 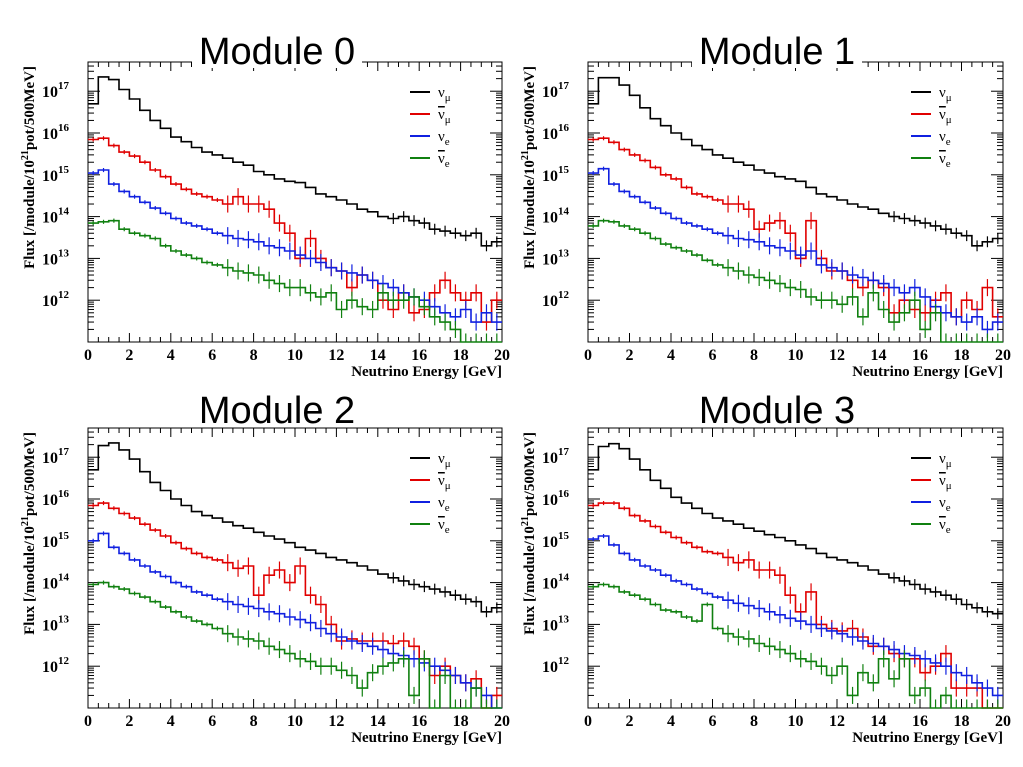 What do you see at coordinates (777, 411) in the screenshot?
I see `chart-title: Module 3` at bounding box center [777, 411].